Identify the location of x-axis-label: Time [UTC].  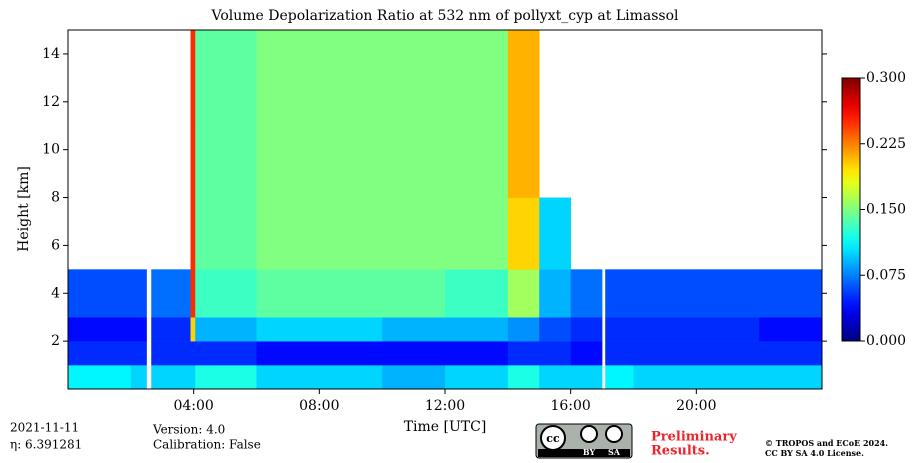
(445, 427).